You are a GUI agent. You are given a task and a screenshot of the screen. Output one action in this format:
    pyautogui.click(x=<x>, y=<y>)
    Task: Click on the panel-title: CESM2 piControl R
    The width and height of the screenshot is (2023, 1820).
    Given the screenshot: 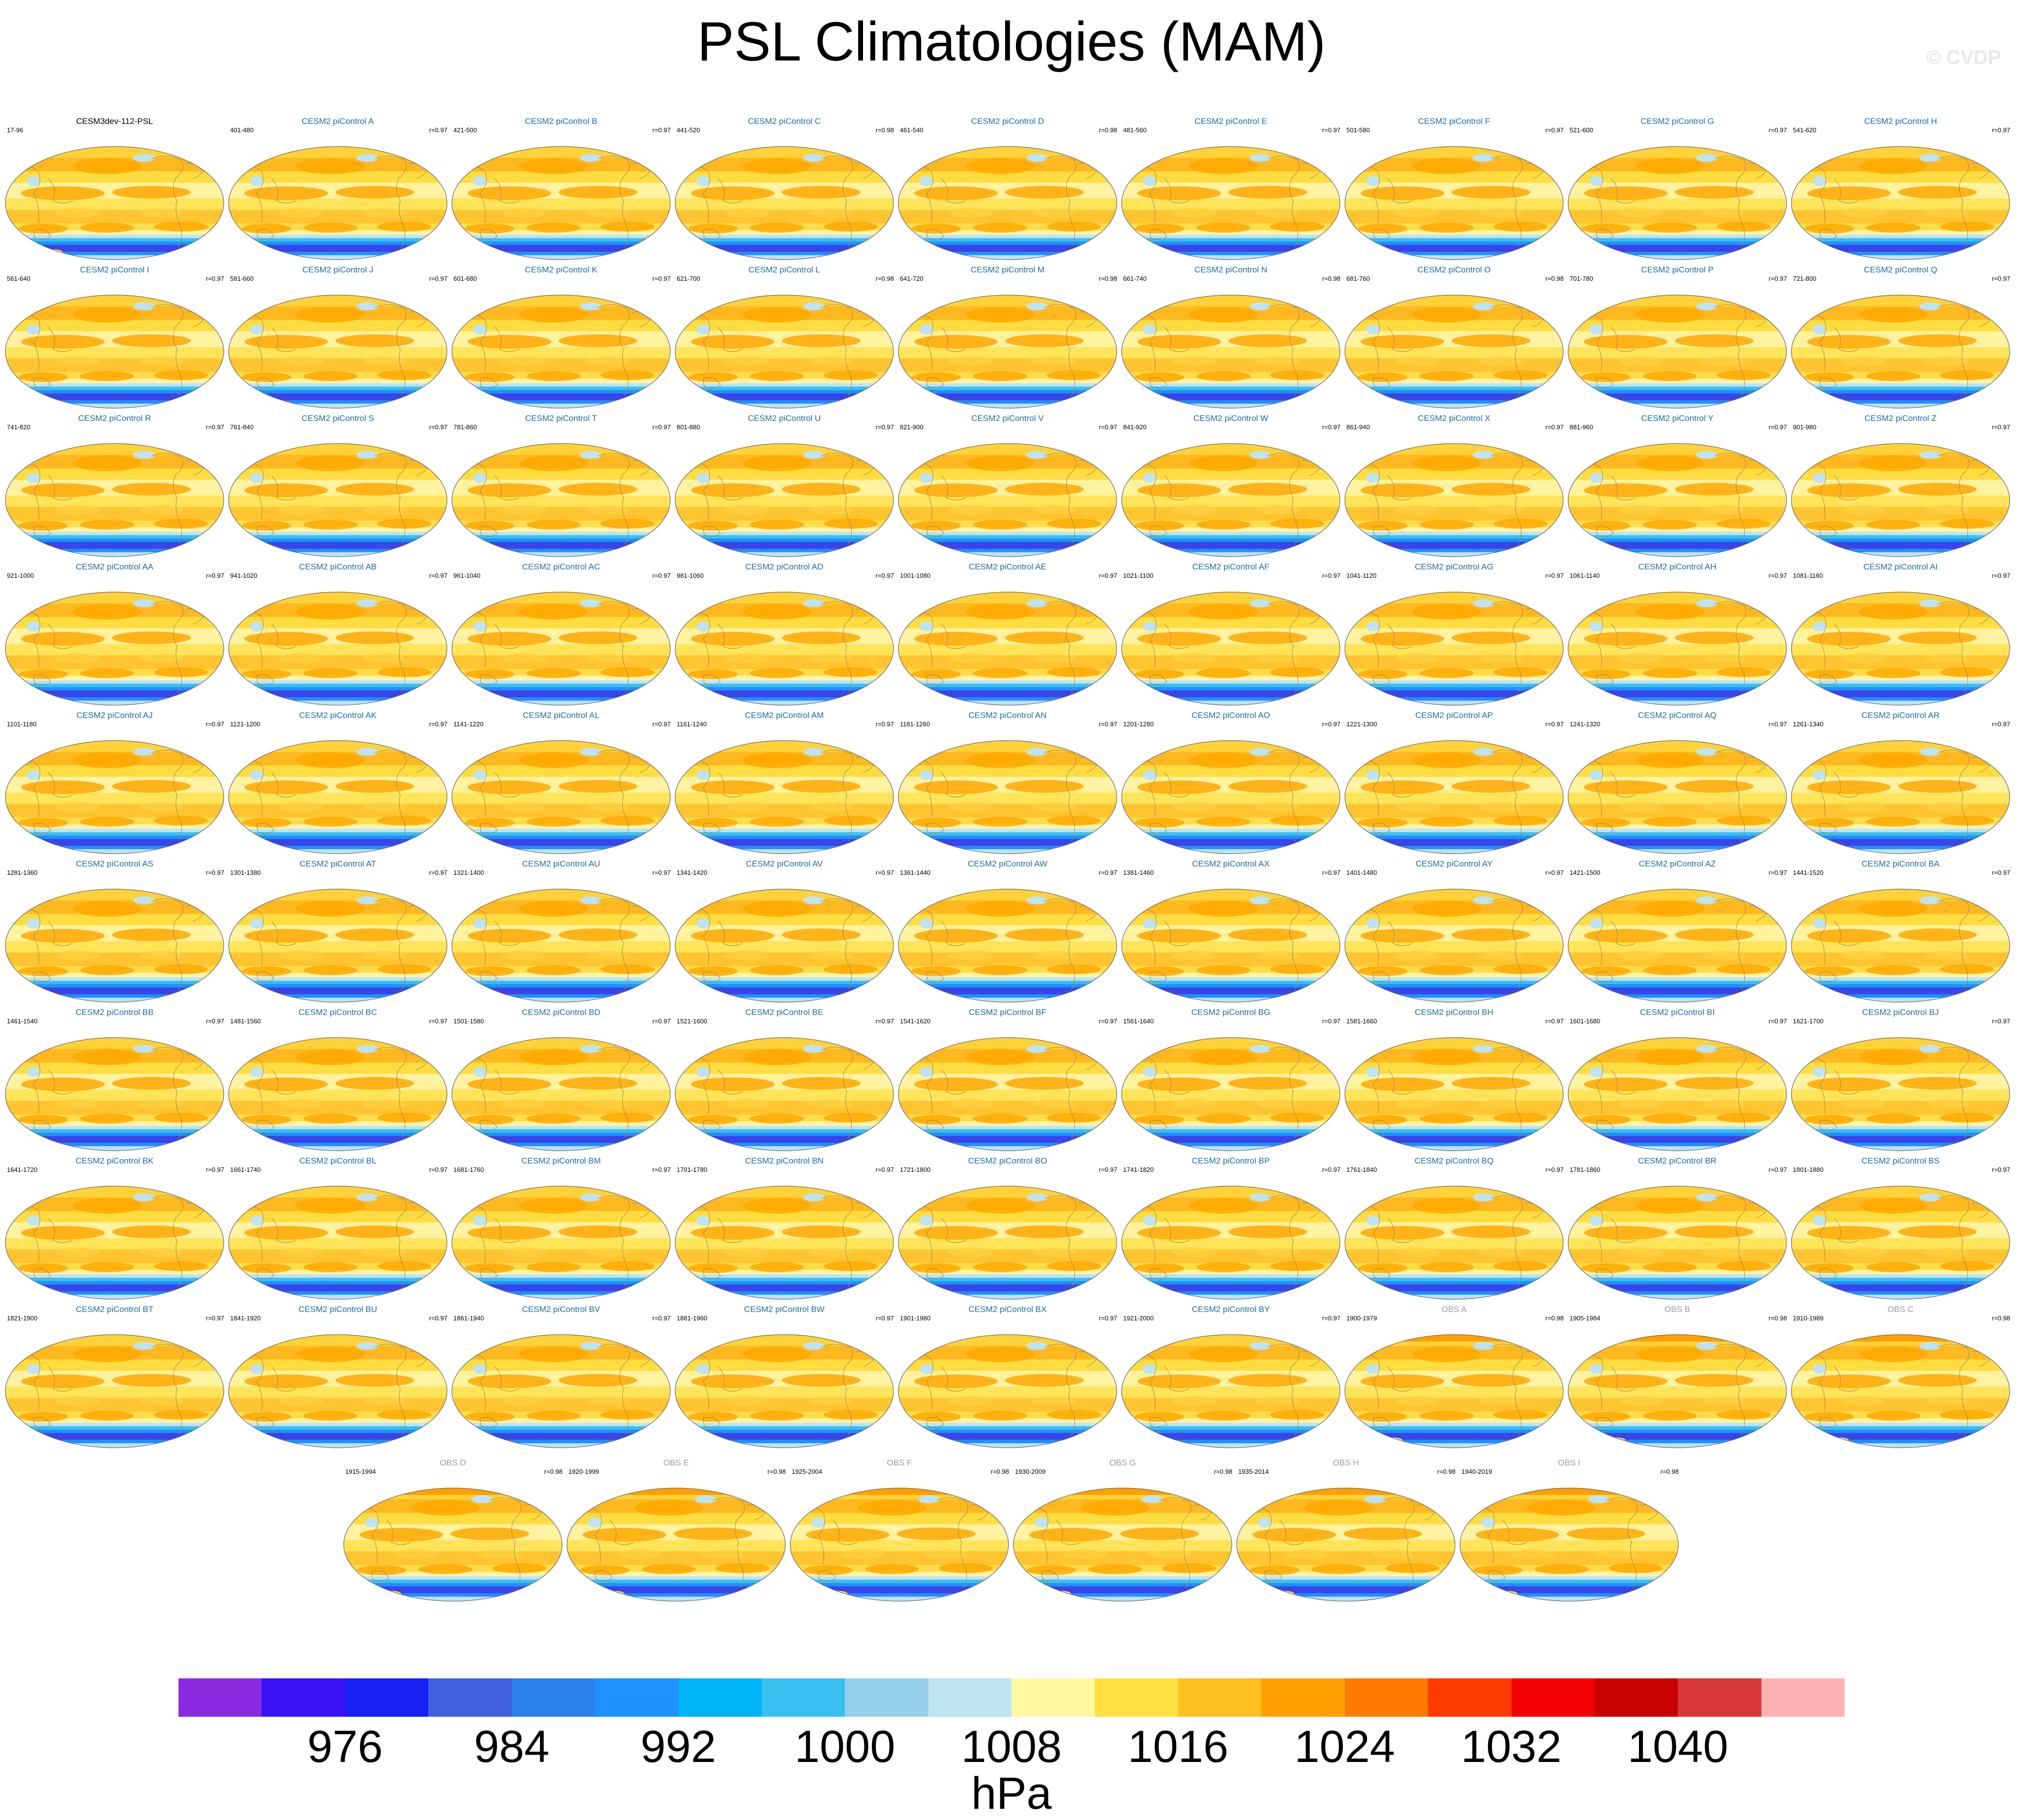 What is the action you would take?
    pyautogui.click(x=114, y=418)
    